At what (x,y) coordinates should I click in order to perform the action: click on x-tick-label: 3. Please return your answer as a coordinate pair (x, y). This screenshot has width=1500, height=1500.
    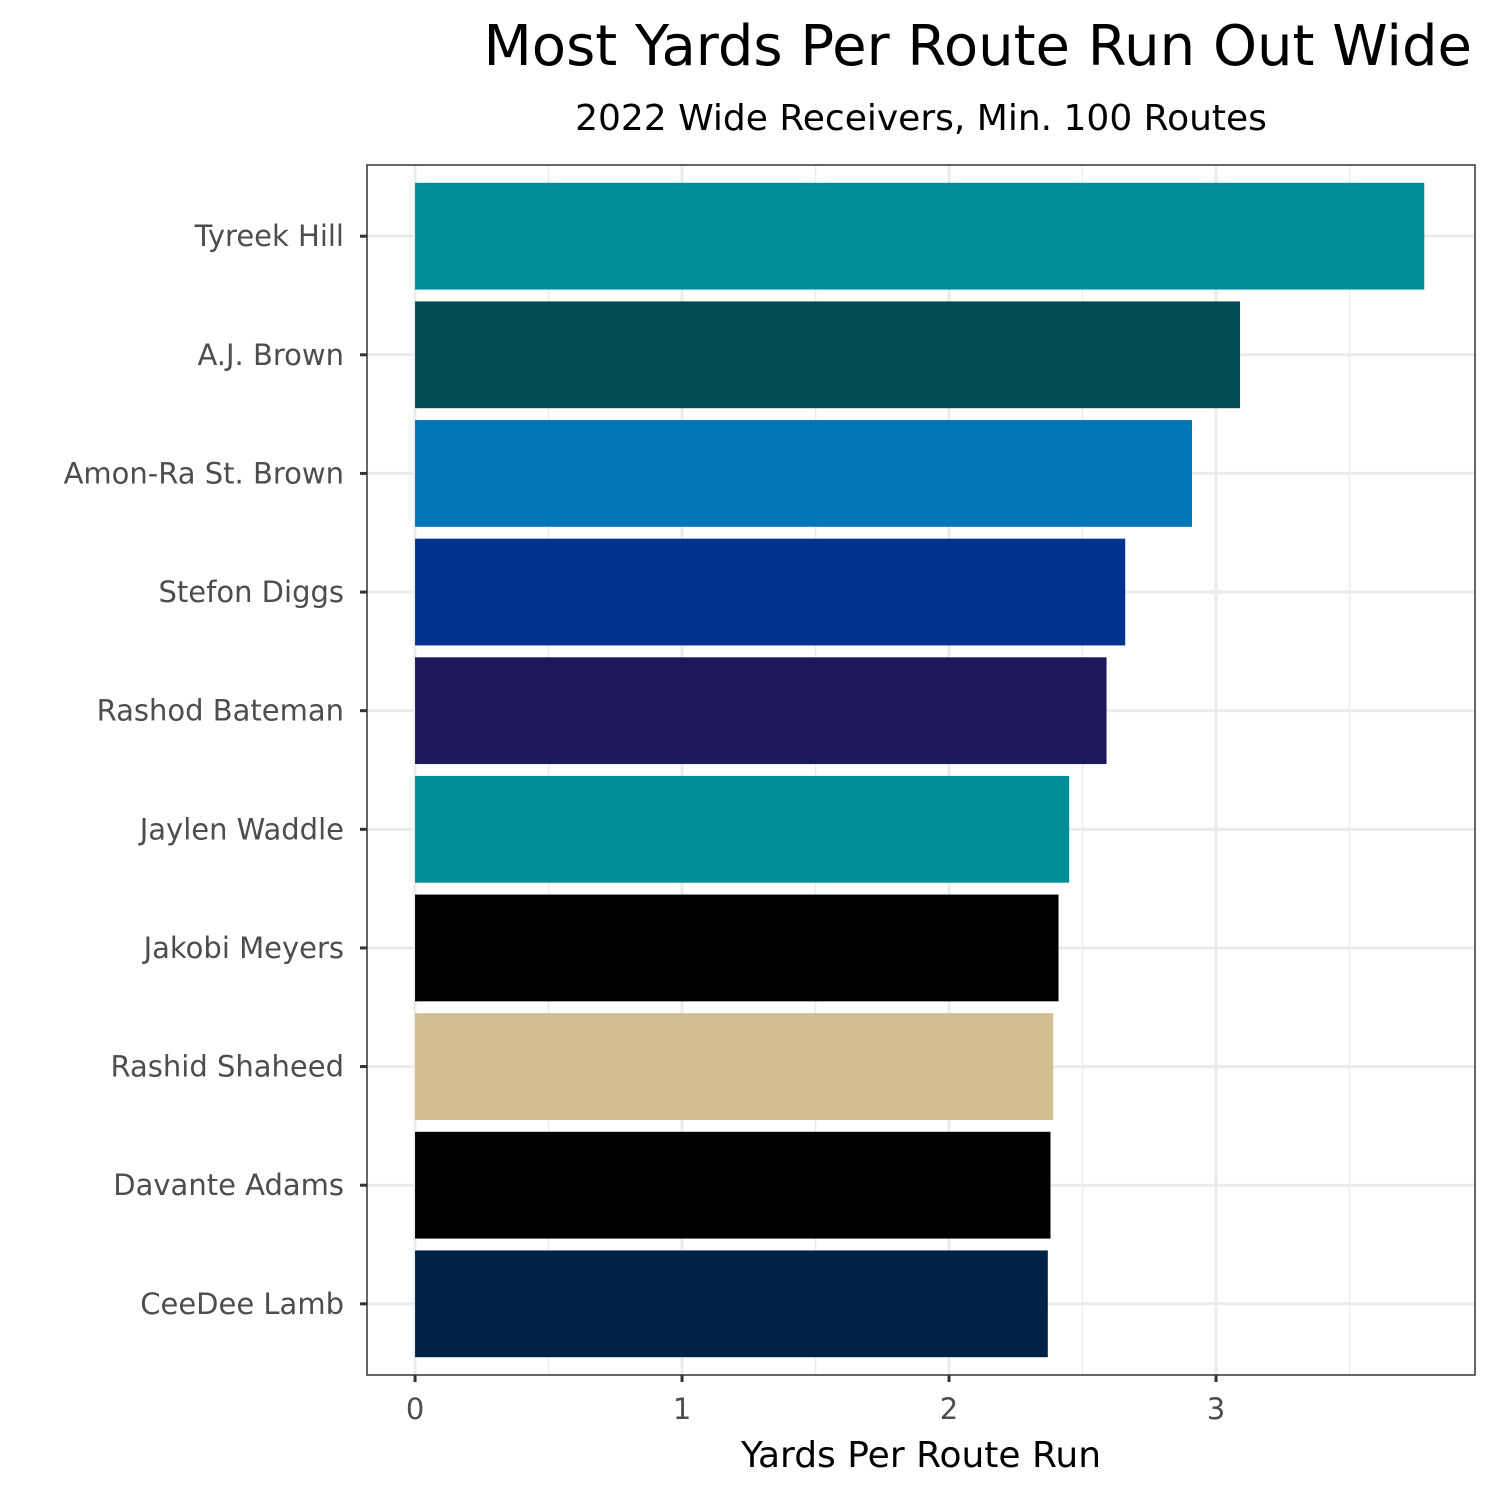
    Looking at the image, I should click on (1216, 1409).